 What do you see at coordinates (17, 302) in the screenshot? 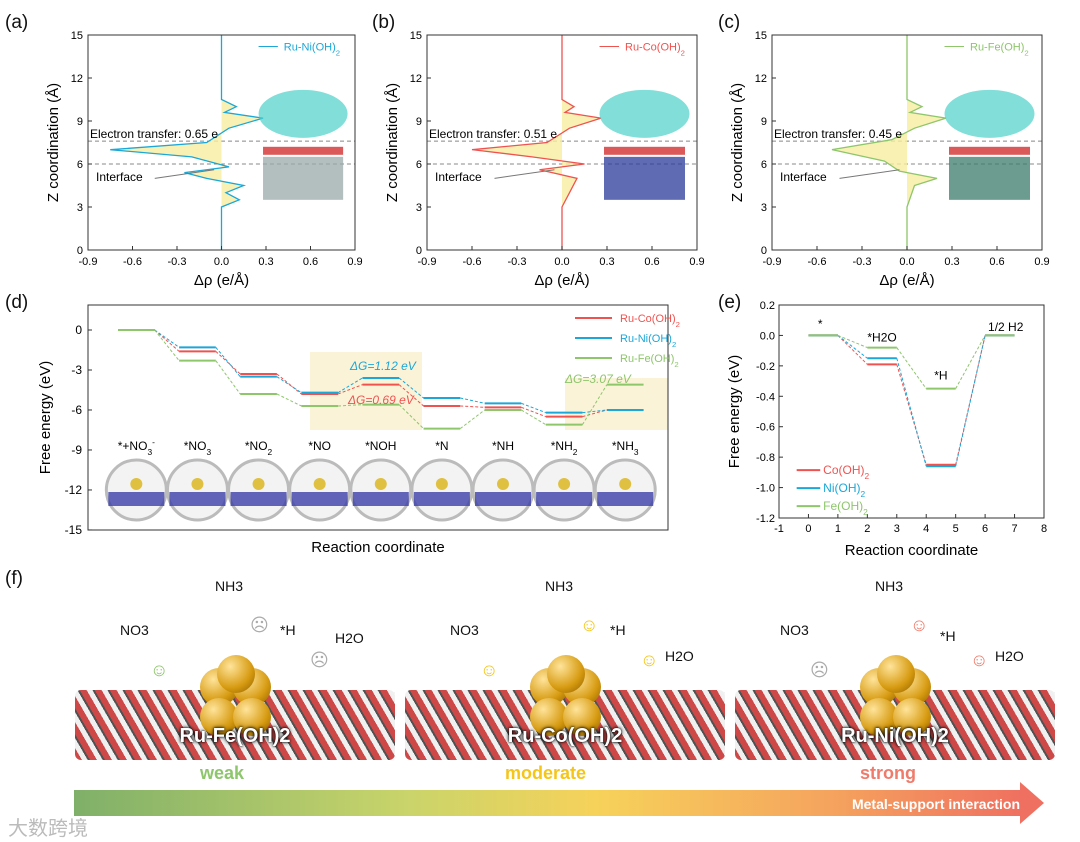
I see `panel-label-d: (d)` at bounding box center [17, 302].